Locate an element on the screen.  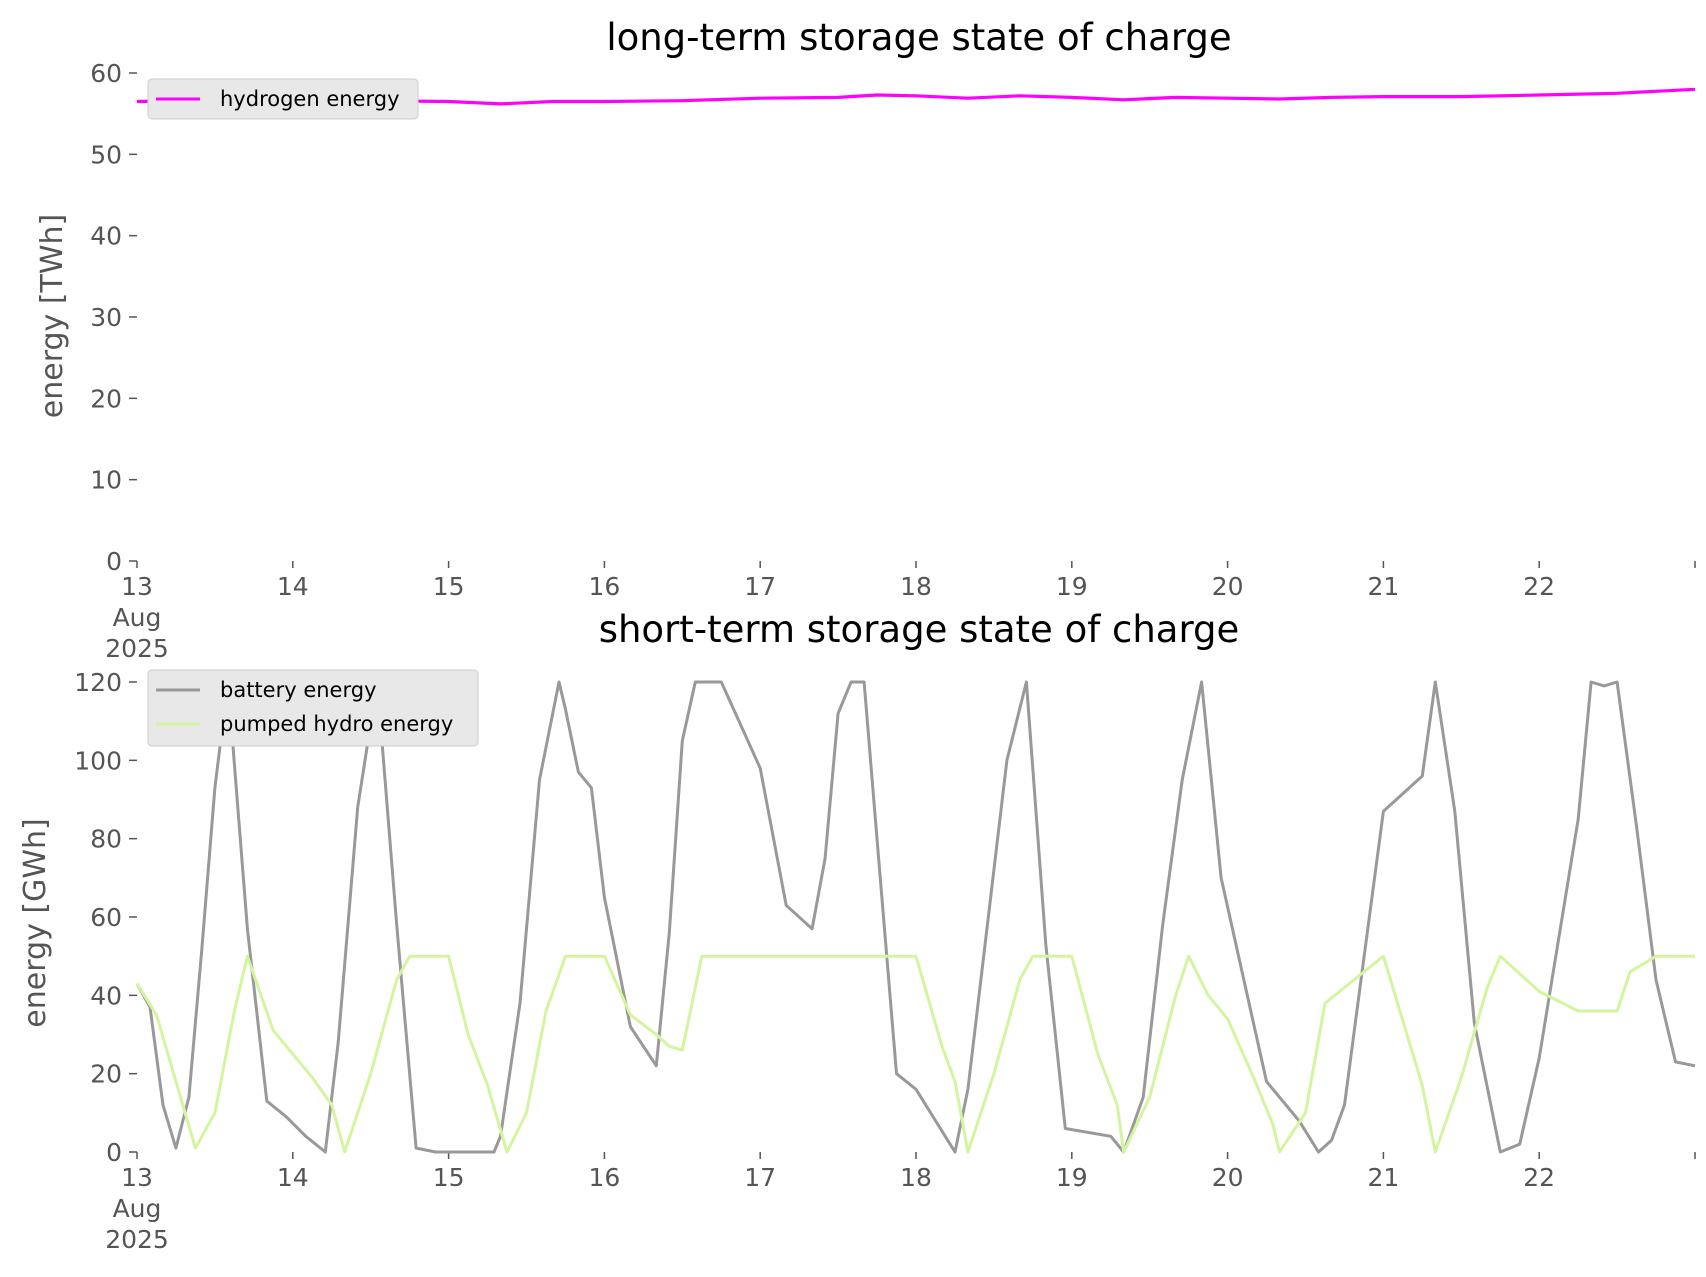
short-term-chart-title: short-term storage state of charge is located at coordinates (919, 629).